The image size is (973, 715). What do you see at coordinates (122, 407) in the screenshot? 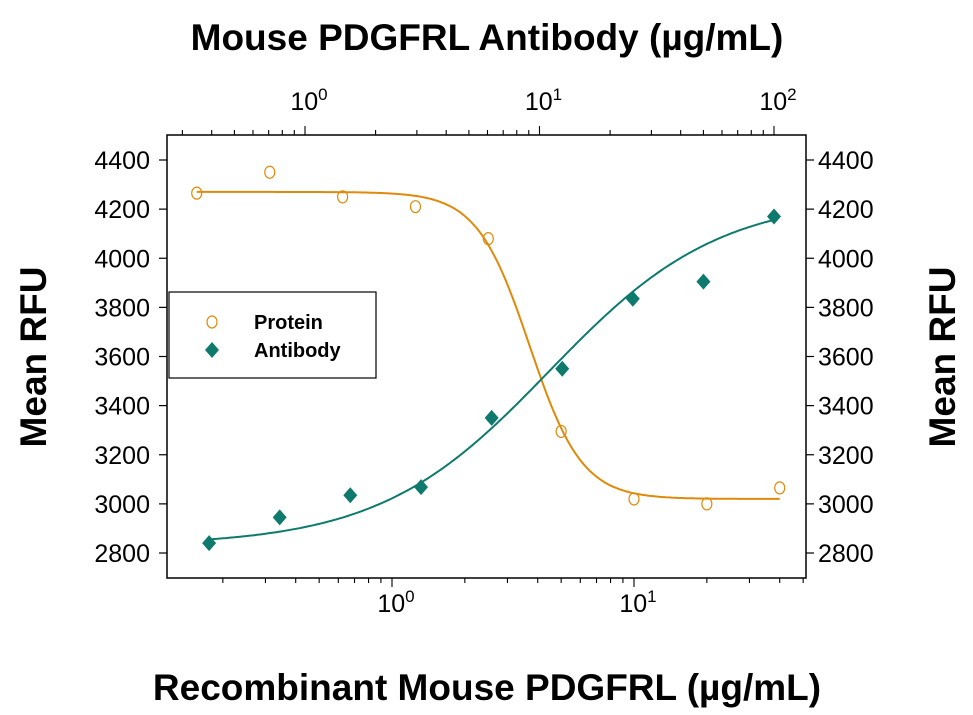
I see `y-tick-label-left: 3400` at bounding box center [122, 407].